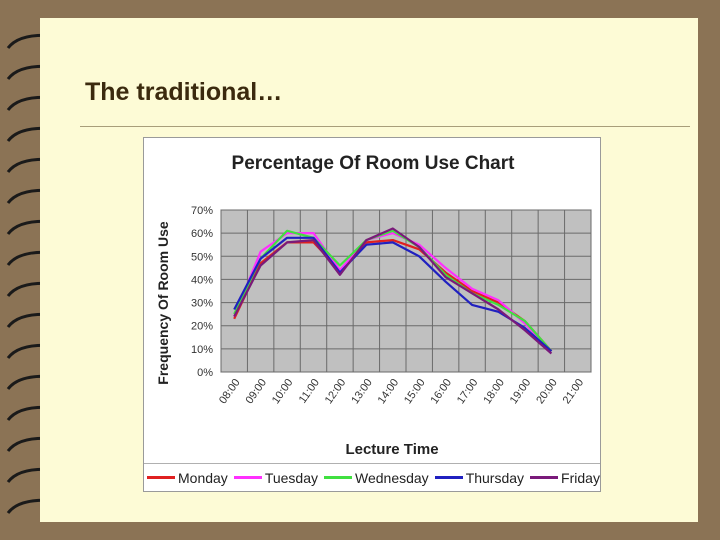 This screenshot has width=720, height=540. Describe the element at coordinates (202, 234) in the screenshot. I see `y-tick-label: 60%` at that location.